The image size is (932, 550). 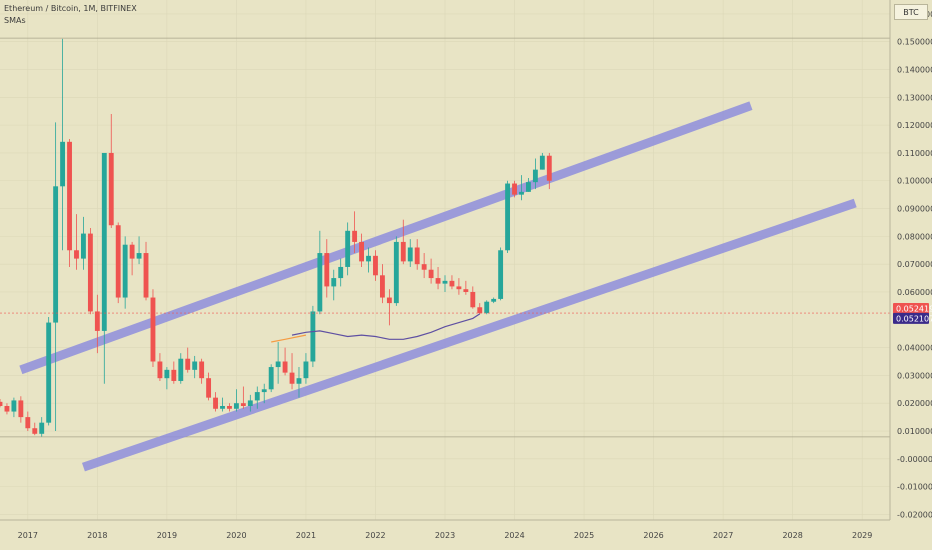 I want to click on sma-value-badge, so click(x=911, y=318).